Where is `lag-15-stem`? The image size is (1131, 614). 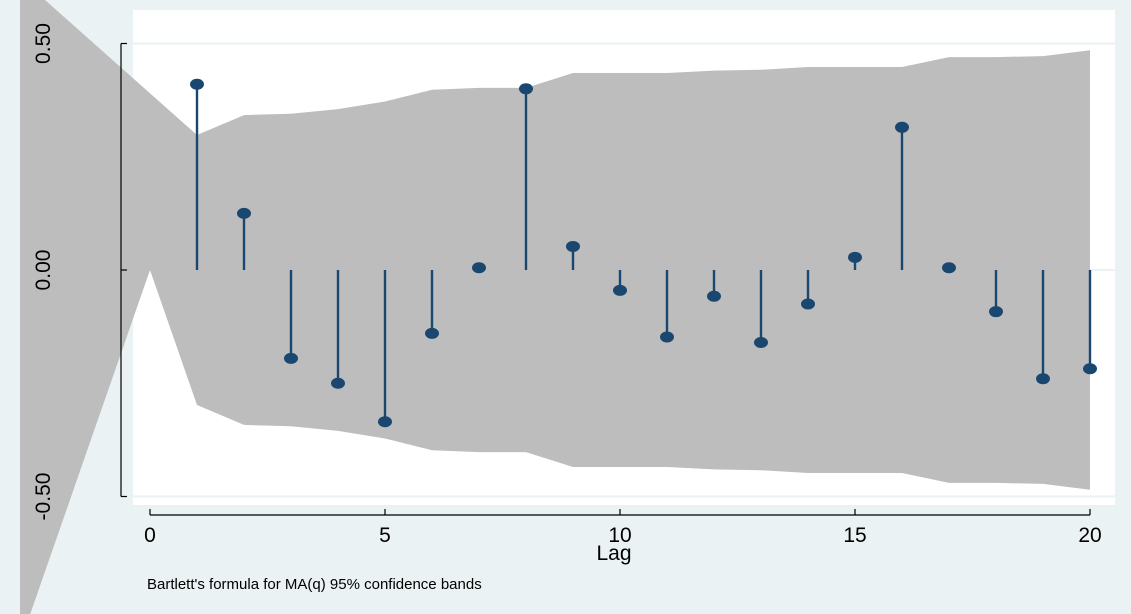 lag-15-stem is located at coordinates (855, 260).